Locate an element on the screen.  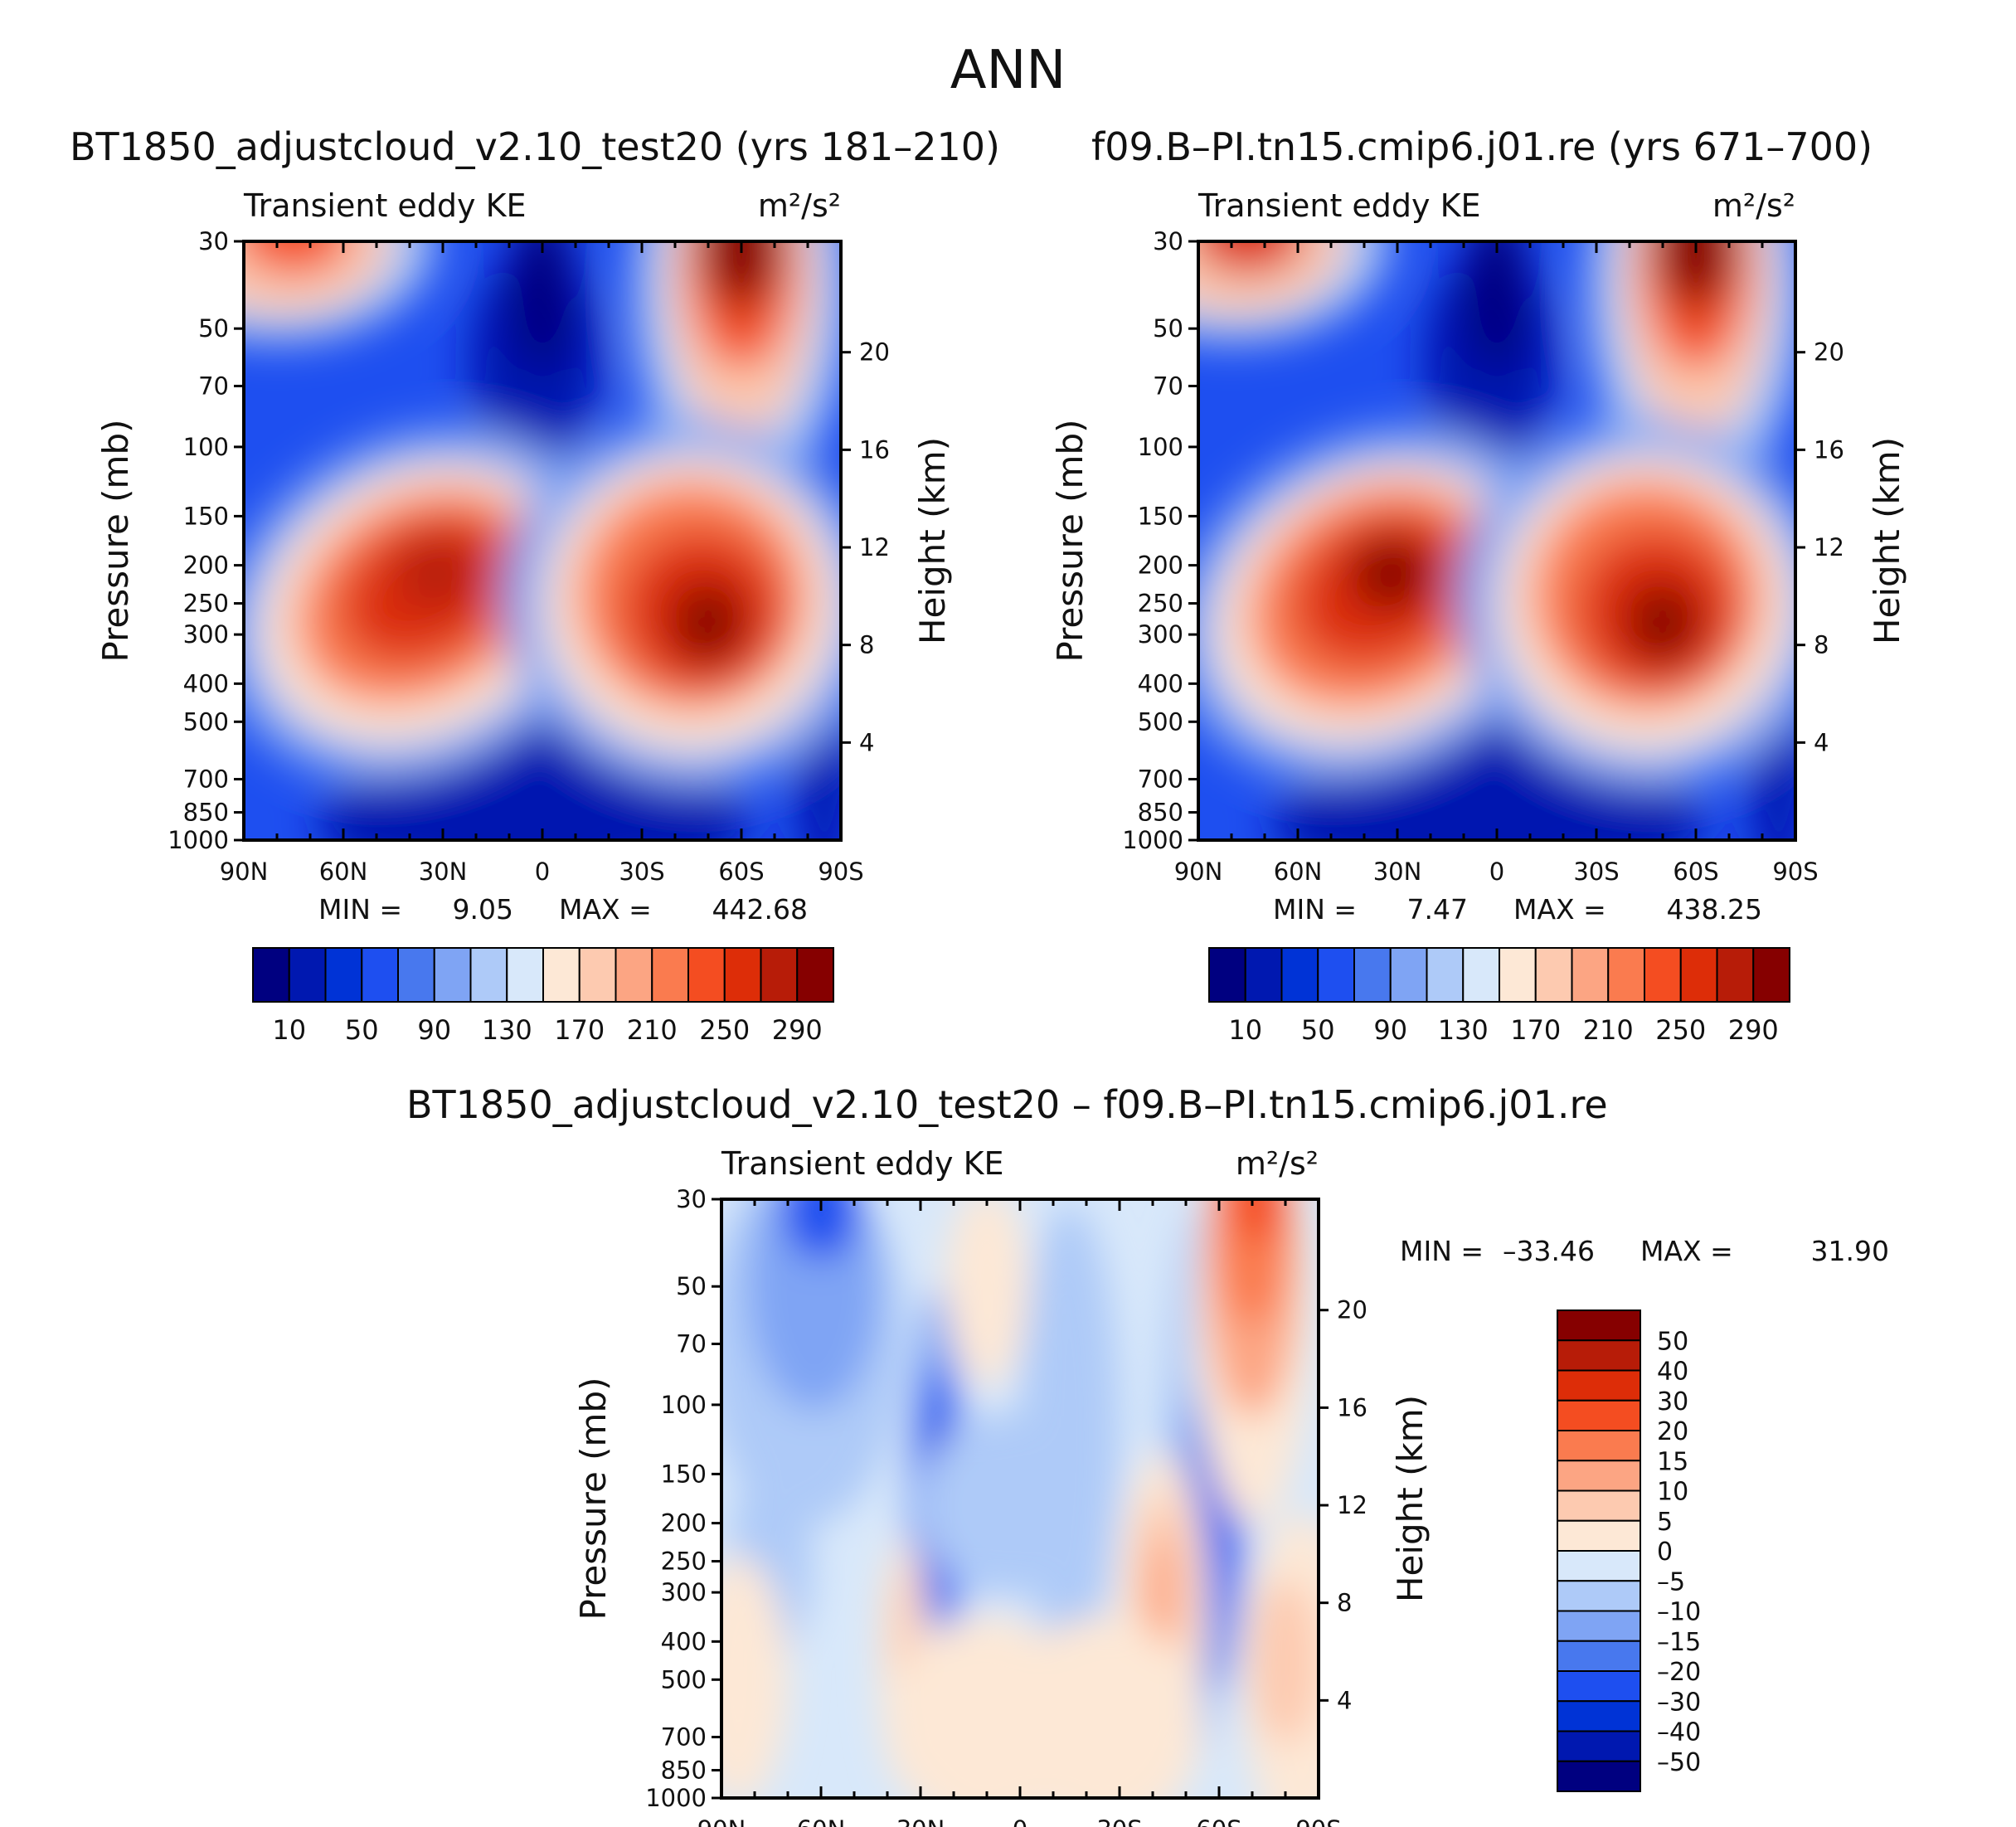
y-tick-label: 500 is located at coordinates (1160, 721).